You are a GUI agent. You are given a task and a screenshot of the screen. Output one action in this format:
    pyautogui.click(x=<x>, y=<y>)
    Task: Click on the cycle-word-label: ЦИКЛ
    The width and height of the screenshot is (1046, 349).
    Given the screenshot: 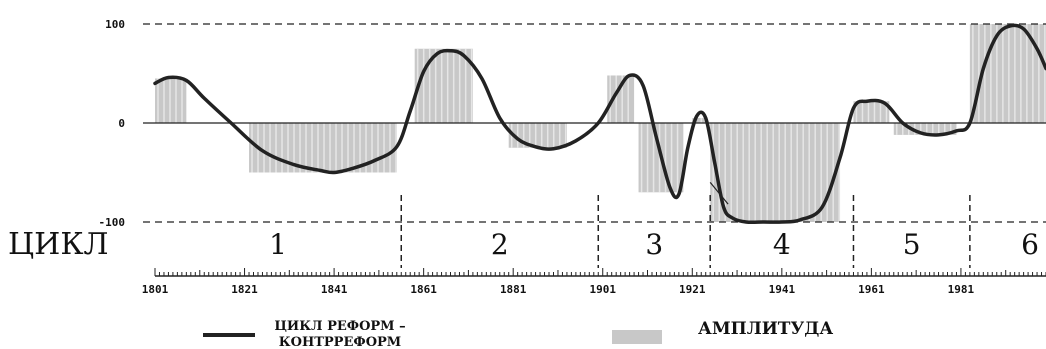 What is the action you would take?
    pyautogui.click(x=58, y=244)
    